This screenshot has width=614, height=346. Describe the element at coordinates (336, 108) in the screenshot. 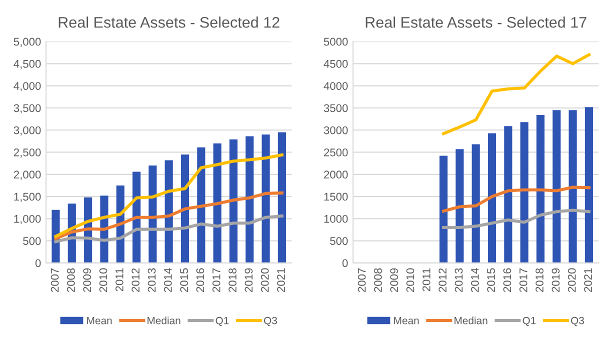

I see `y-tick-label: 3500` at that location.